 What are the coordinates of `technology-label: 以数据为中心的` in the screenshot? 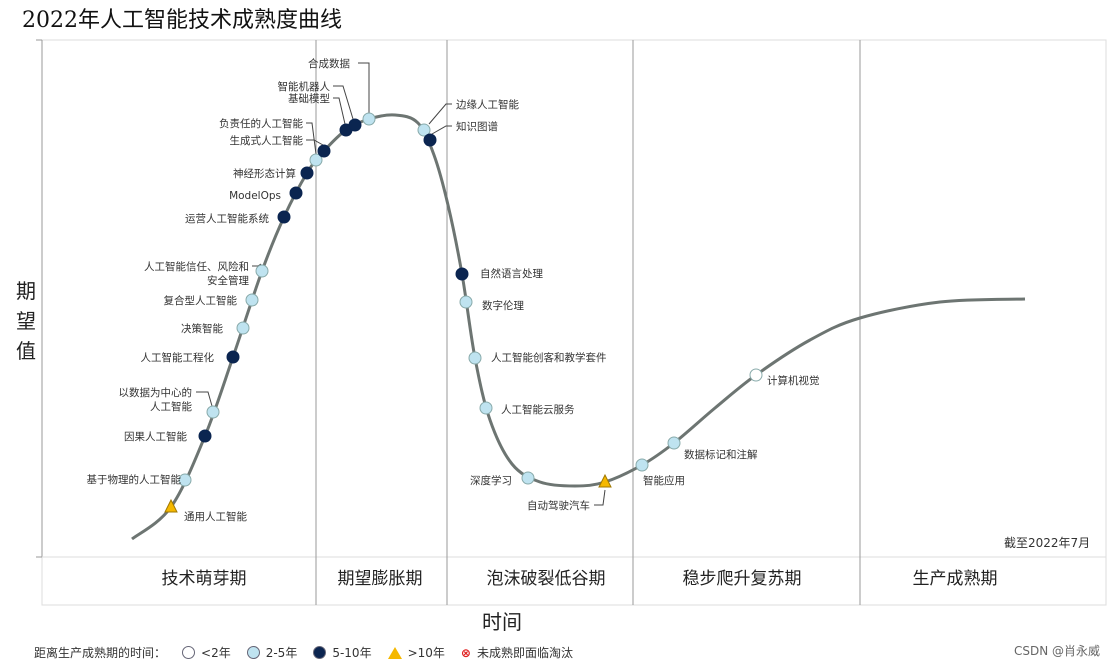 It's located at (156, 392).